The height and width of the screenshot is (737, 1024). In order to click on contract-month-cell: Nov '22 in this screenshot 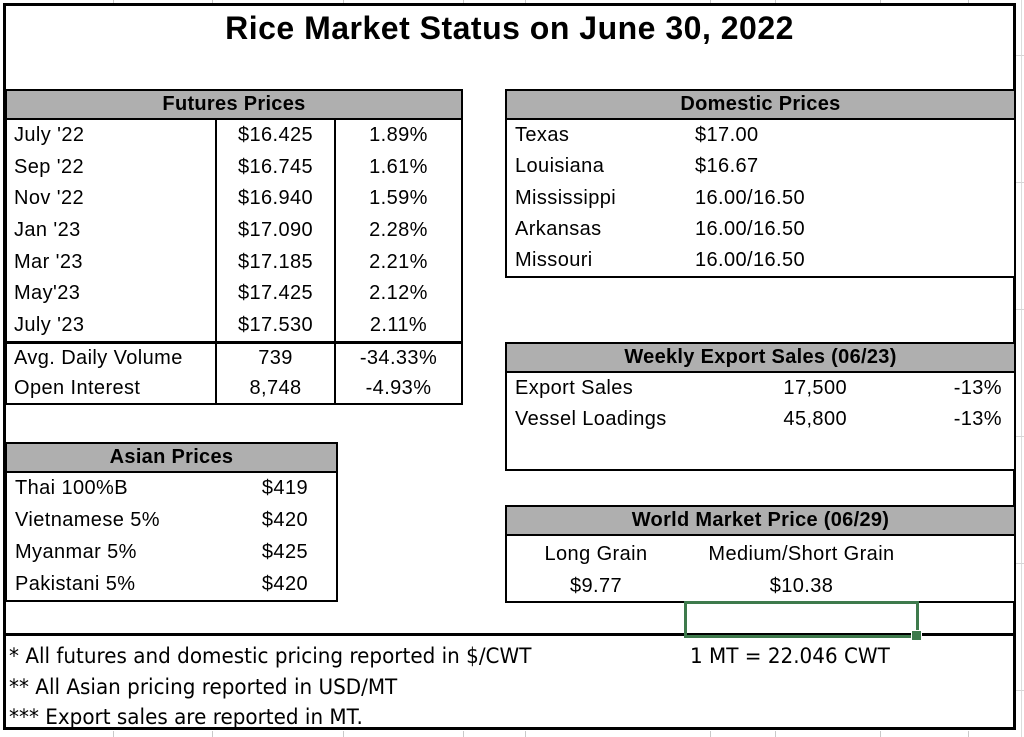, I will do `click(112, 199)`.